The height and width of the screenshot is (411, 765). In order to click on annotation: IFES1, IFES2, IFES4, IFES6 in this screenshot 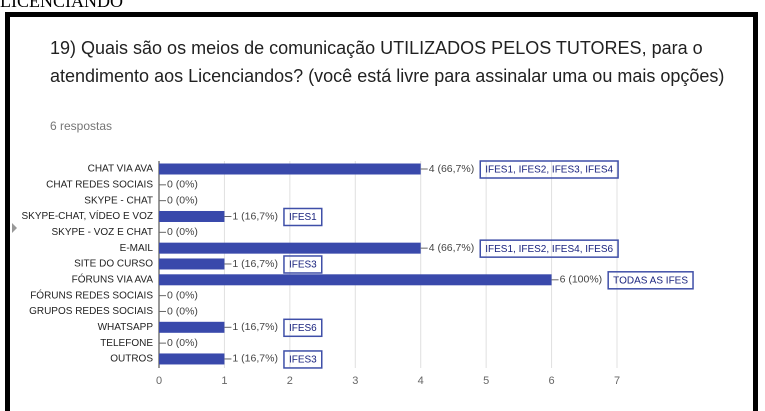, I will do `click(549, 249)`.